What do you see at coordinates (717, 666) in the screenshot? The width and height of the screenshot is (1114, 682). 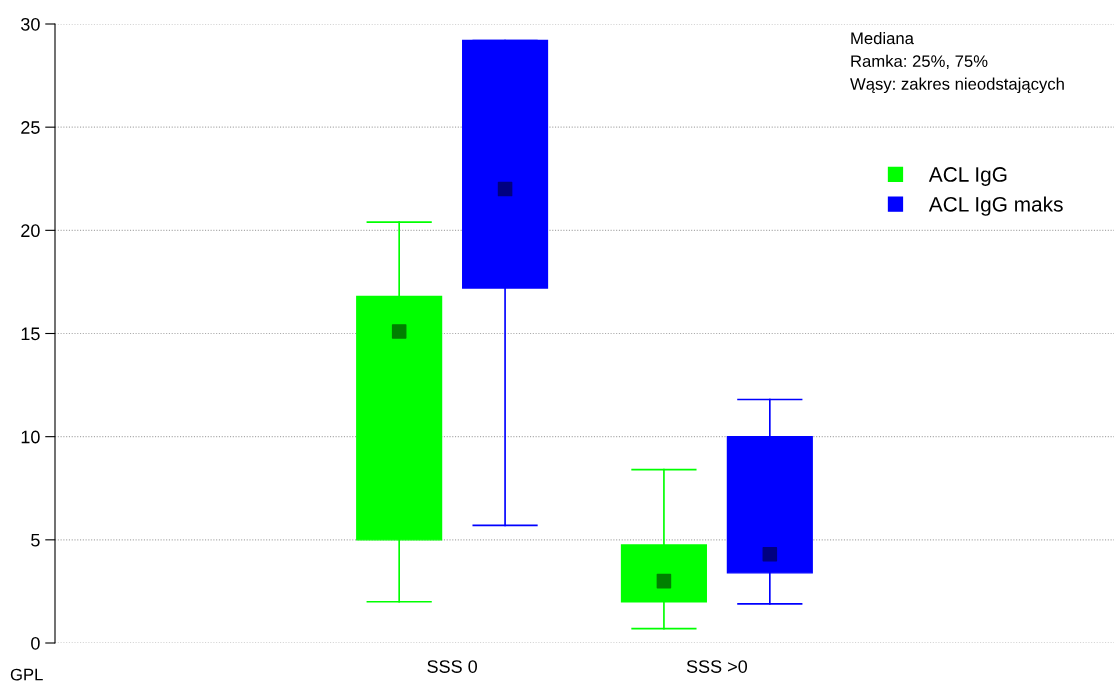 I see `x-tick-label: SSS >0` at bounding box center [717, 666].